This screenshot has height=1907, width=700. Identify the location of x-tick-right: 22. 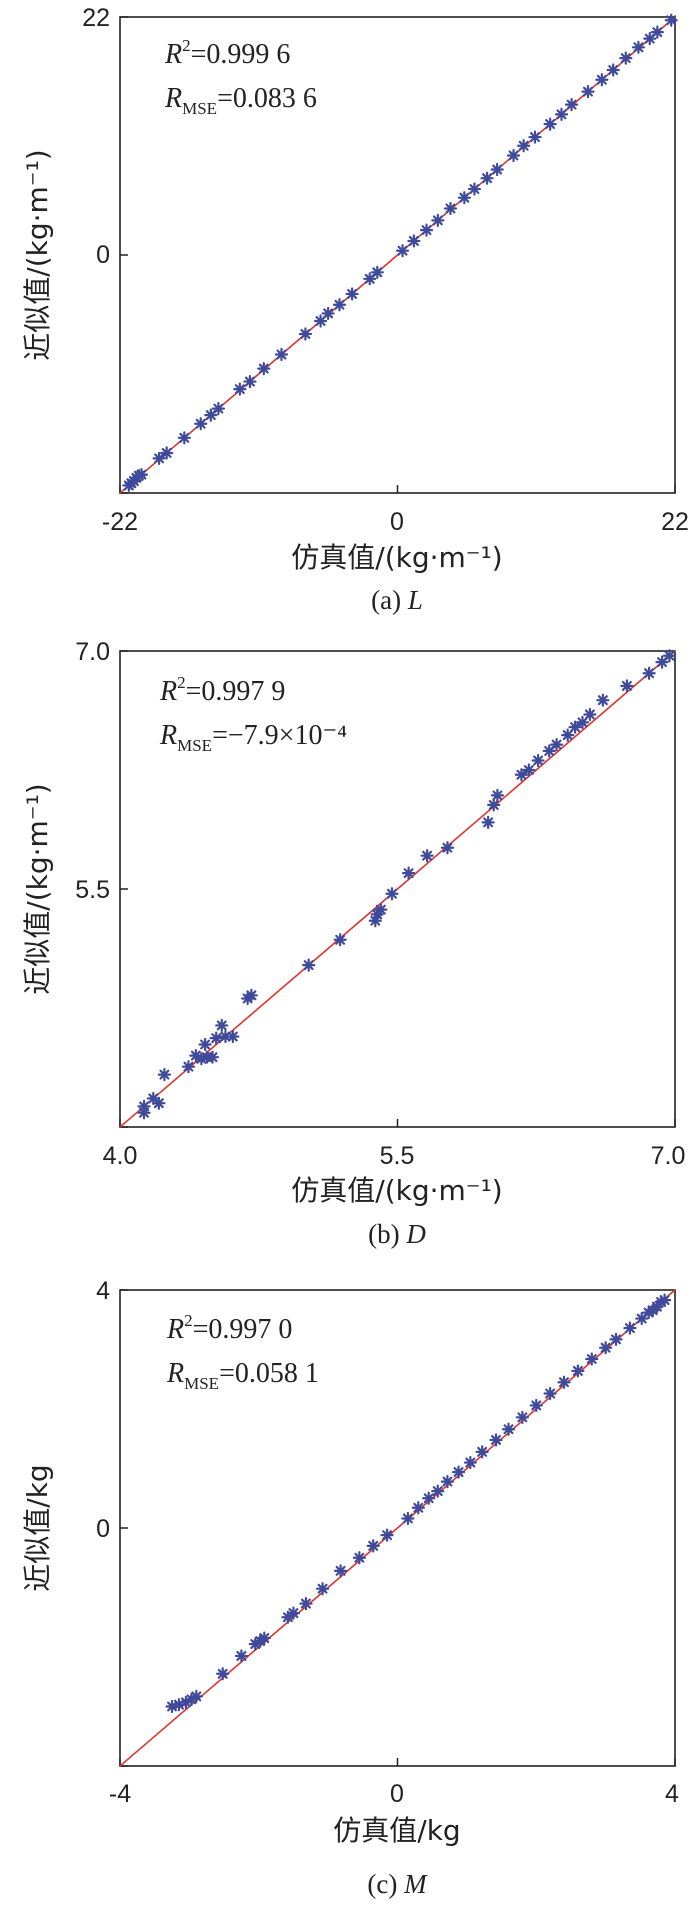
(675, 522).